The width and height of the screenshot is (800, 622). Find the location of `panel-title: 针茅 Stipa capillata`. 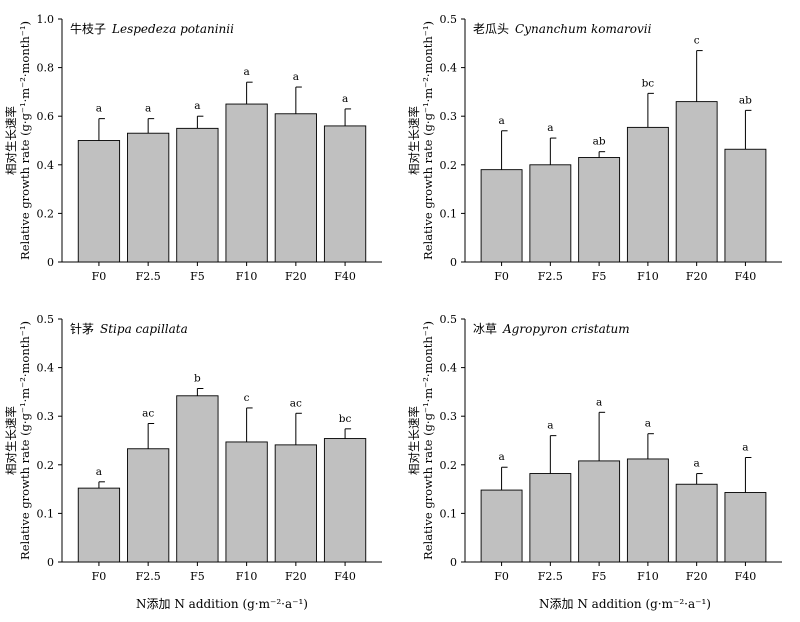

panel-title: 针茅 Stipa capillata is located at coordinates (129, 328).